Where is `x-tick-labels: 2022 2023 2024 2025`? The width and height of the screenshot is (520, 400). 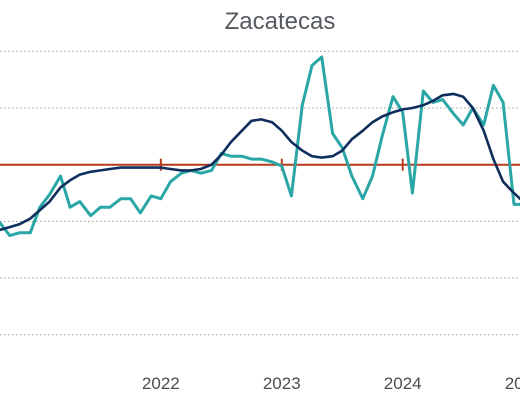
x-tick-labels: 2022 2023 2024 2025 is located at coordinates (331, 383).